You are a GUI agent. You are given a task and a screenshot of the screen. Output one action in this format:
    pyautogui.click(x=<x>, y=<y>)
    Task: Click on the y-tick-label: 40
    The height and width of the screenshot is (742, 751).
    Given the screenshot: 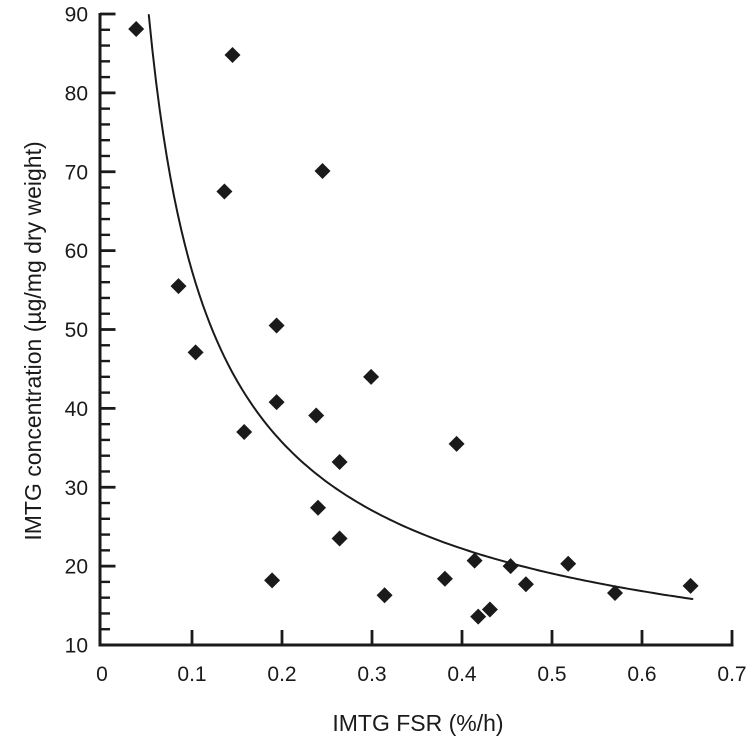 What is the action you would take?
    pyautogui.click(x=76, y=409)
    